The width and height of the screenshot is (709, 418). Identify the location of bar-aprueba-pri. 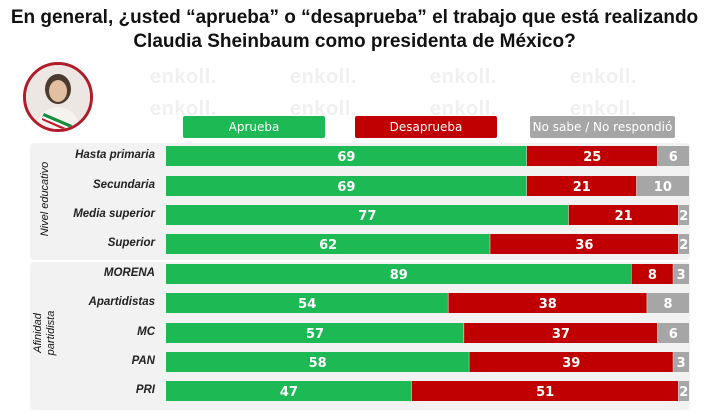
(289, 391).